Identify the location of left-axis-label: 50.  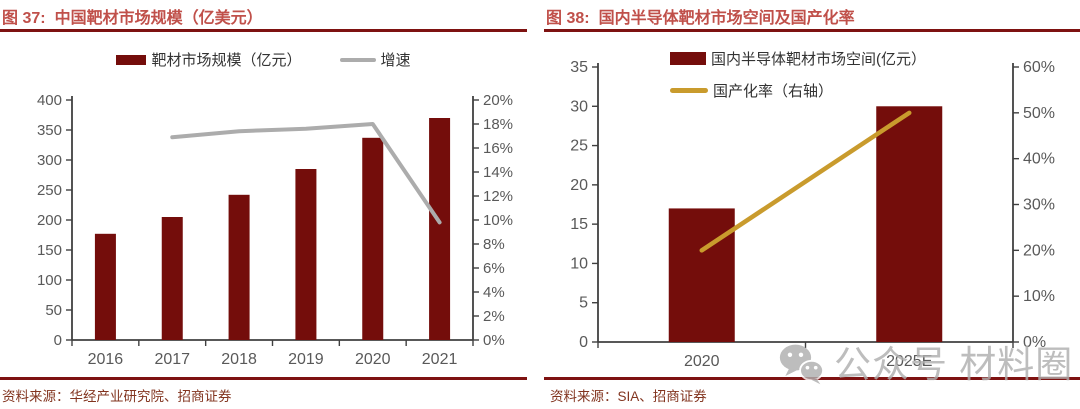
(53, 310).